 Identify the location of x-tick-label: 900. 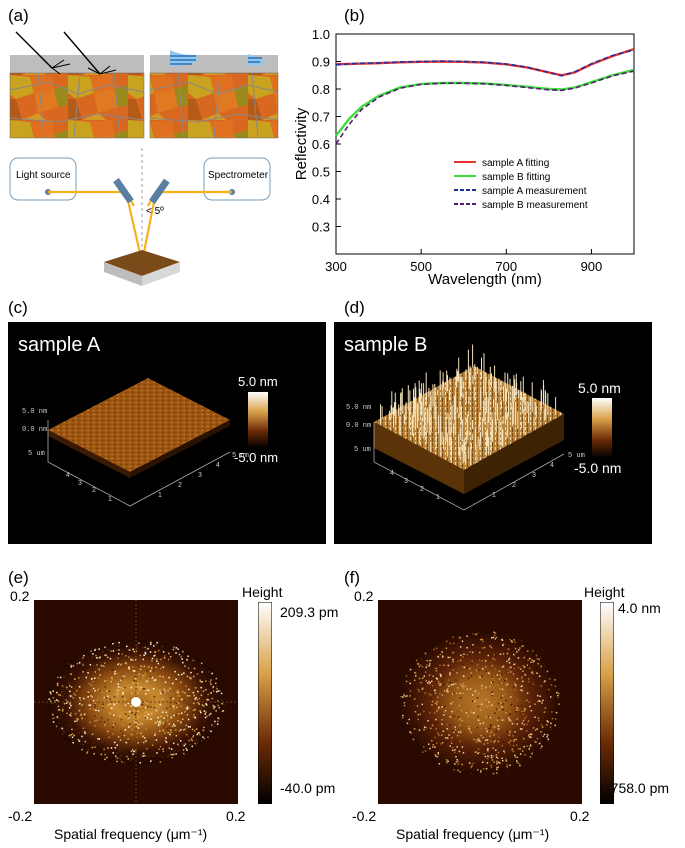
(592, 266).